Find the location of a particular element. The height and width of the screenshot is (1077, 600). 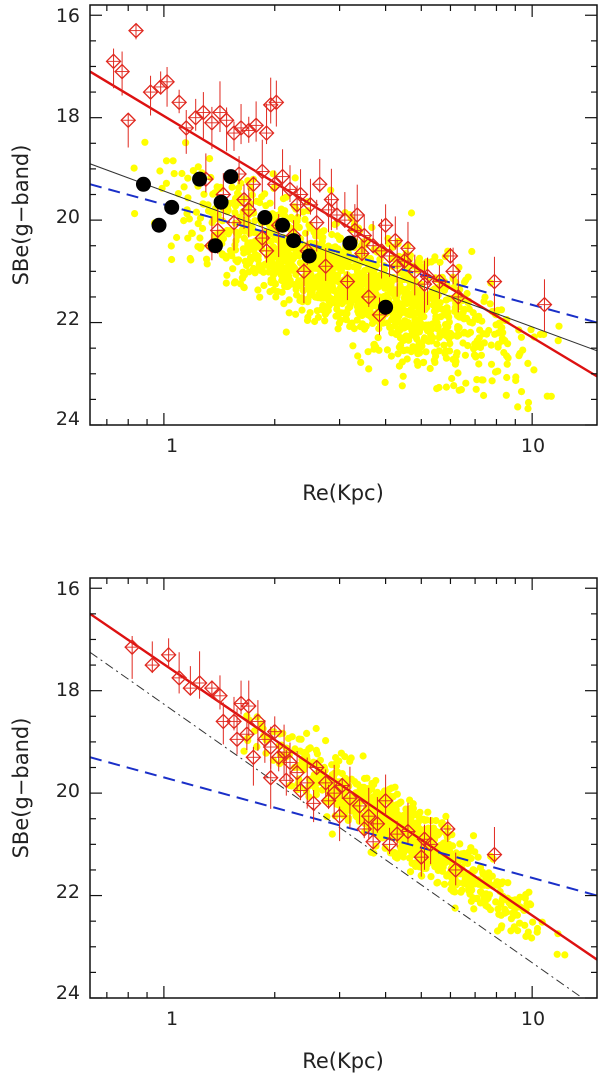

x-tick-label: 1 is located at coordinates (172, 446).